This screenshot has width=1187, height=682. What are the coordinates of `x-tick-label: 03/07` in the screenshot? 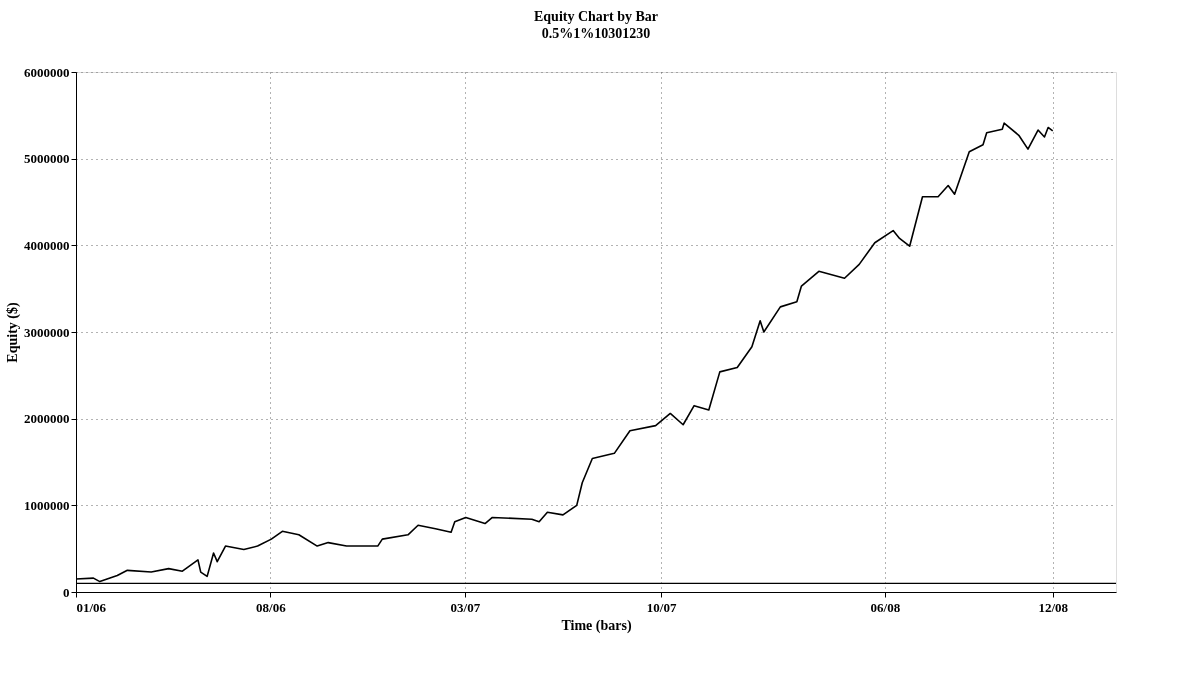 It's located at (465, 607).